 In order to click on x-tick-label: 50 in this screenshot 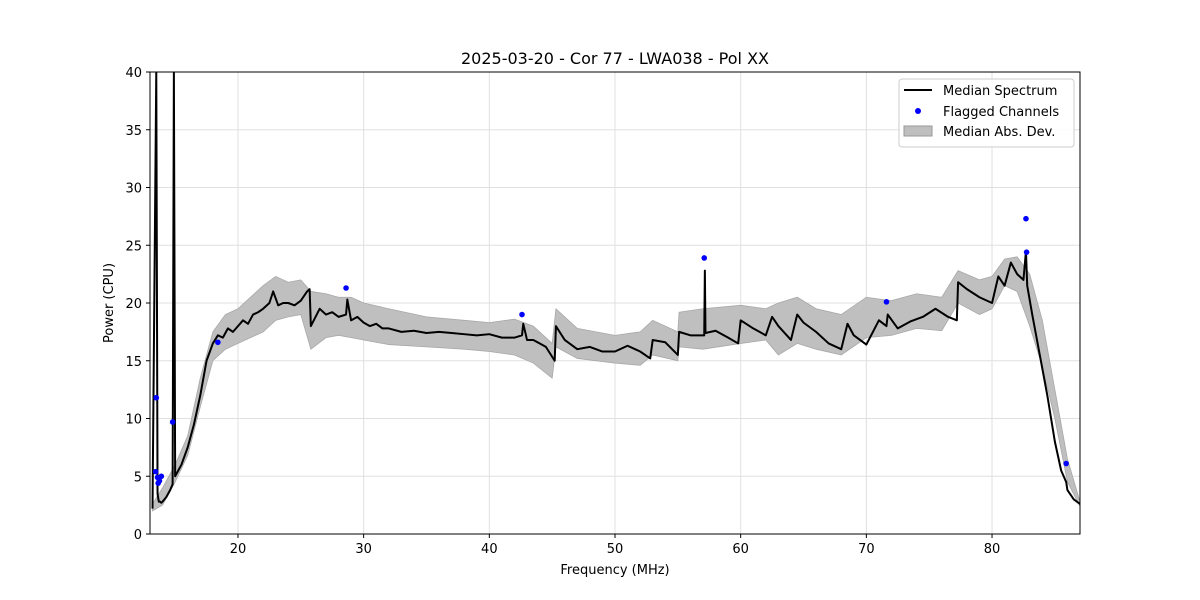, I will do `click(615, 549)`.